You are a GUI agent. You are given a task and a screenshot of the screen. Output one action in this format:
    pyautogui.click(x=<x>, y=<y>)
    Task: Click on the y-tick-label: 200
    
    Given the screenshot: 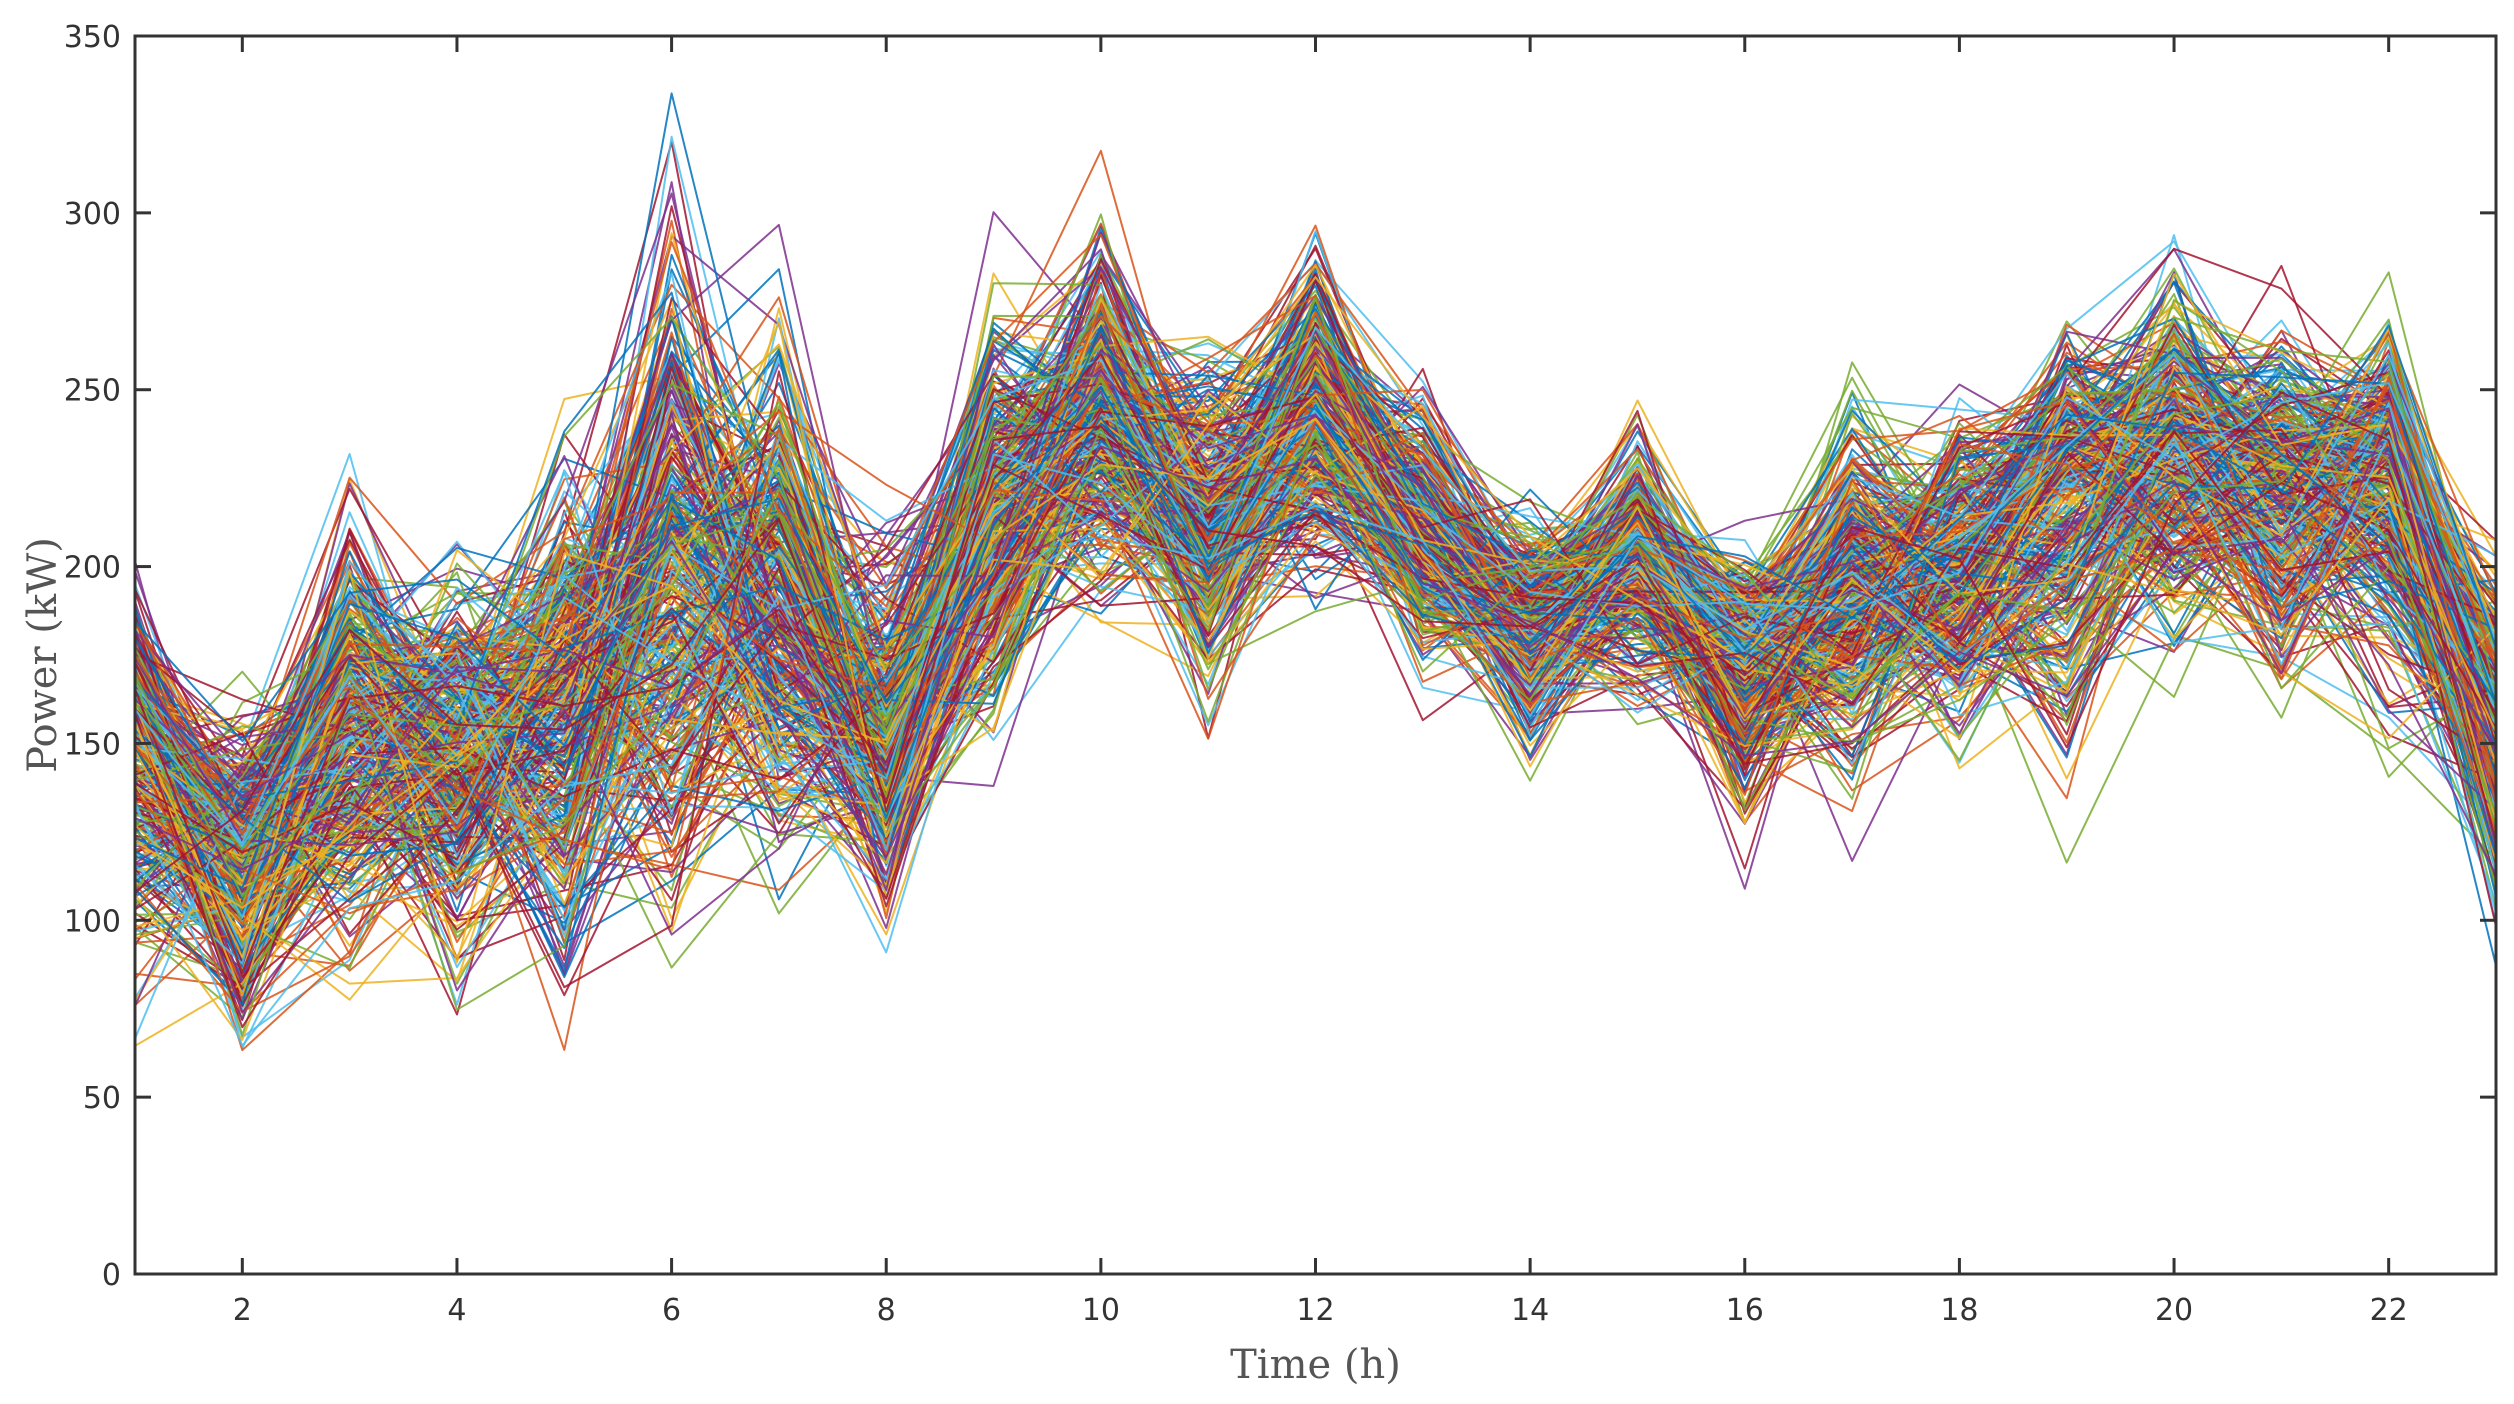 What is the action you would take?
    pyautogui.click(x=92, y=568)
    